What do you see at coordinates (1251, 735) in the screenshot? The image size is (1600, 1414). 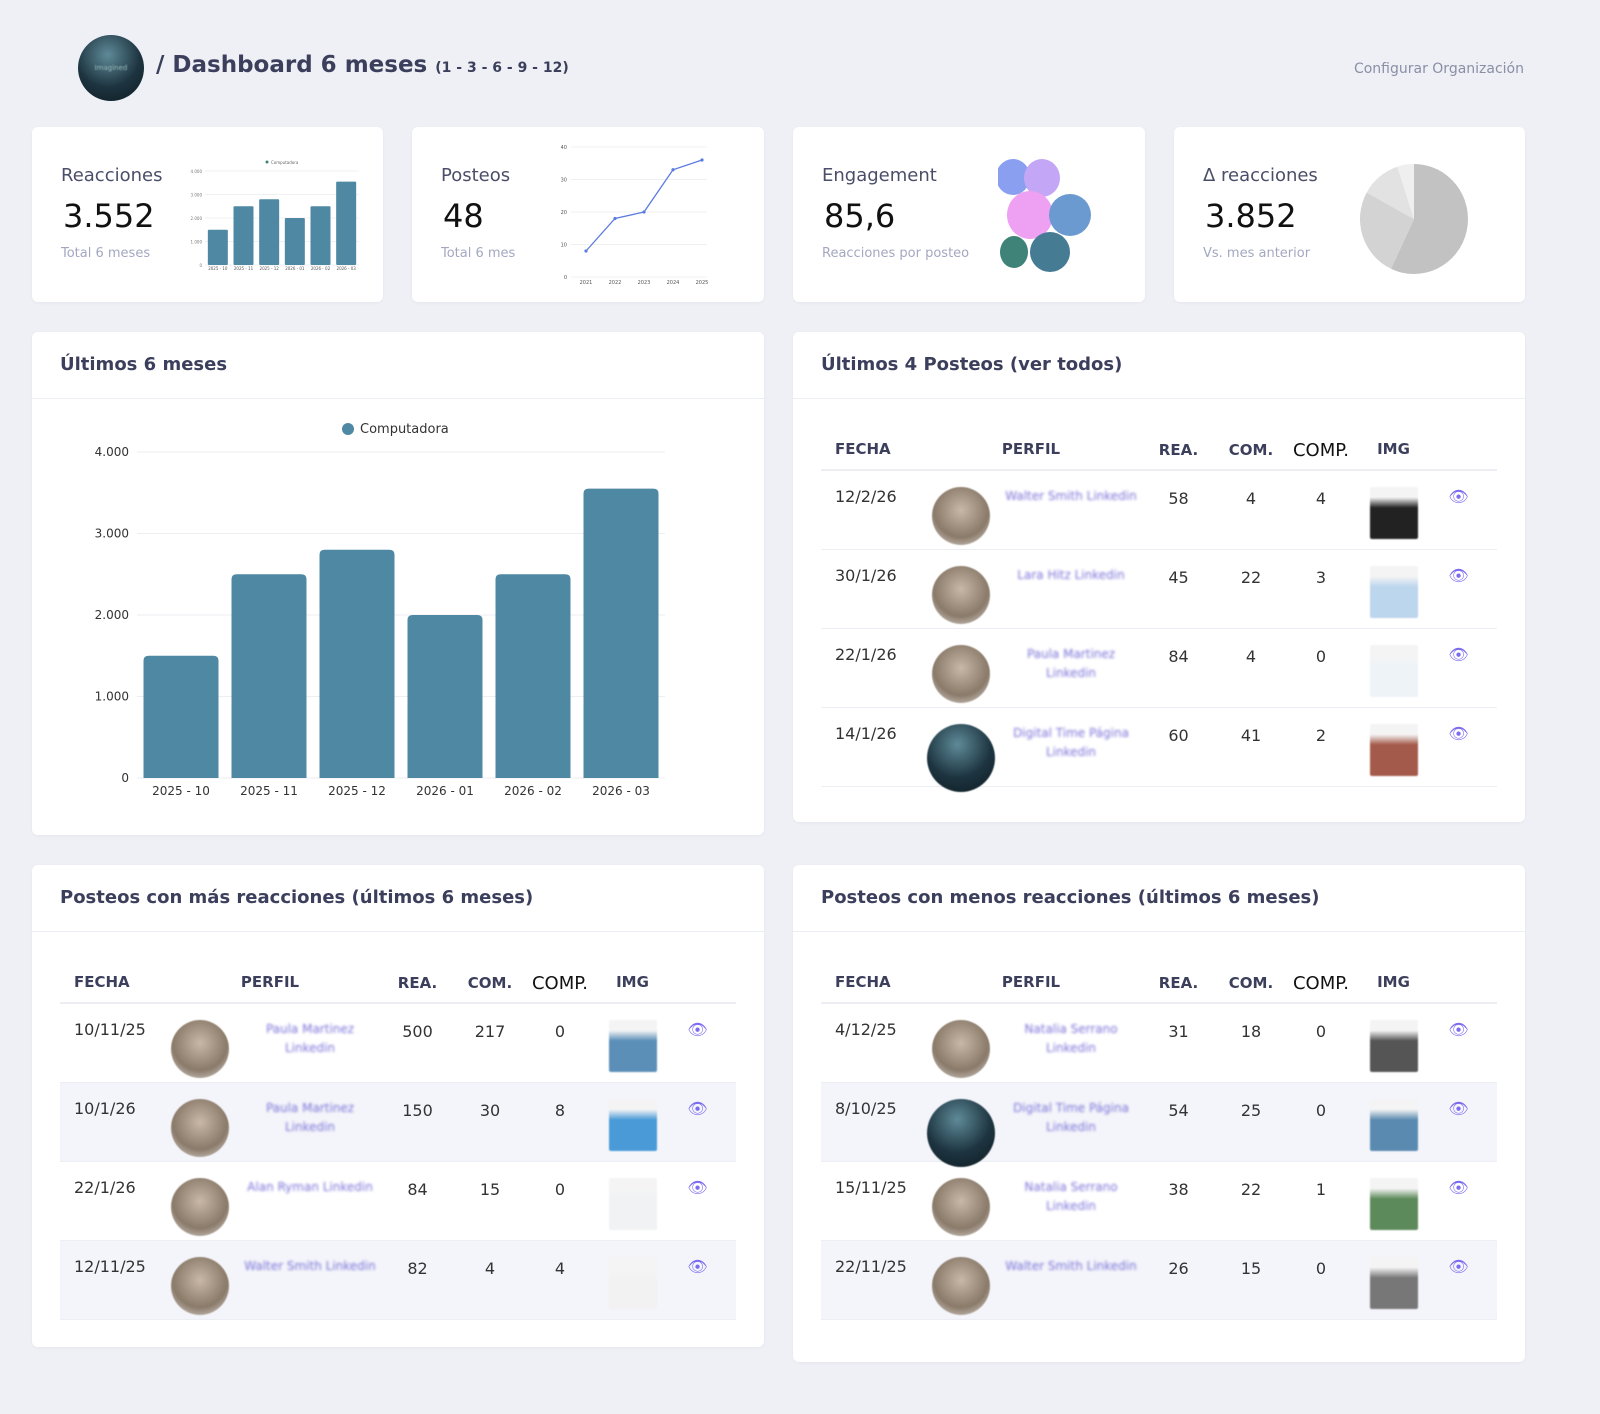 I see `comments-count: 41` at bounding box center [1251, 735].